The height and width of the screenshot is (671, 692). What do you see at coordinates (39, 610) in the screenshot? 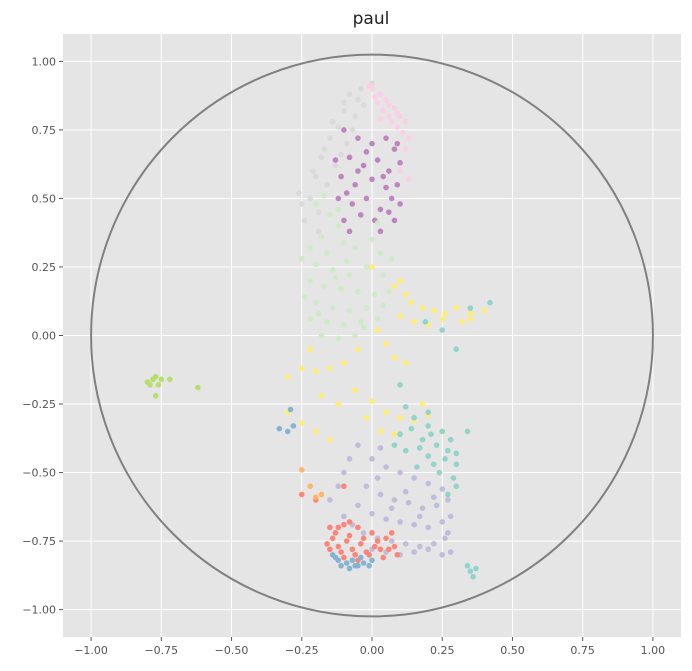
I see `y-tick-label: −1.00` at bounding box center [39, 610].